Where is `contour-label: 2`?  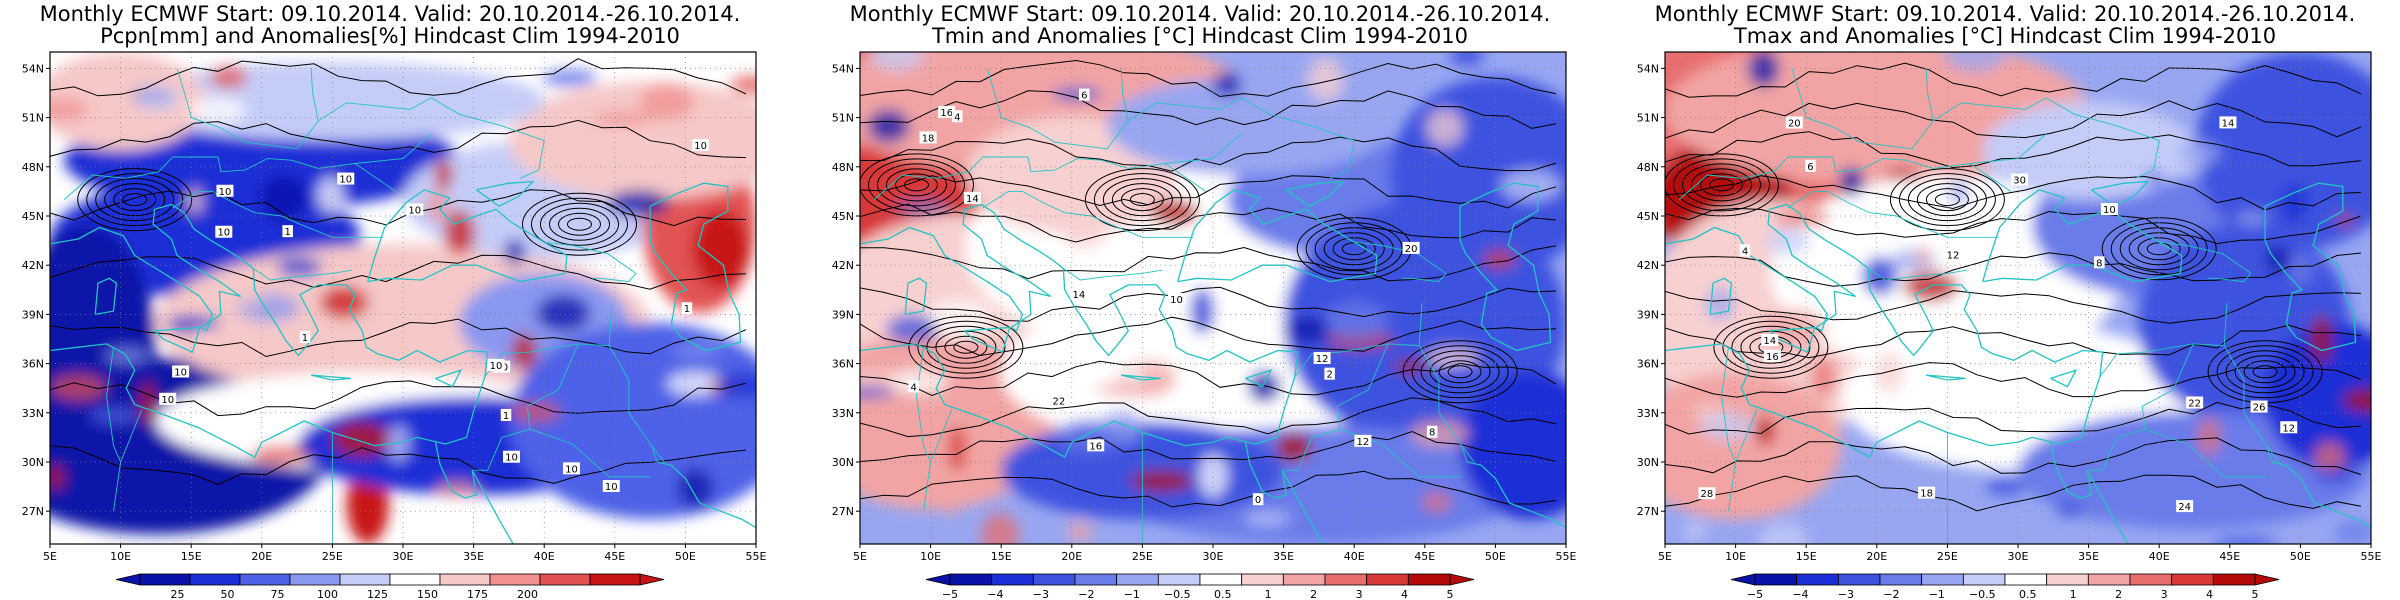
contour-label: 2 is located at coordinates (1329, 375).